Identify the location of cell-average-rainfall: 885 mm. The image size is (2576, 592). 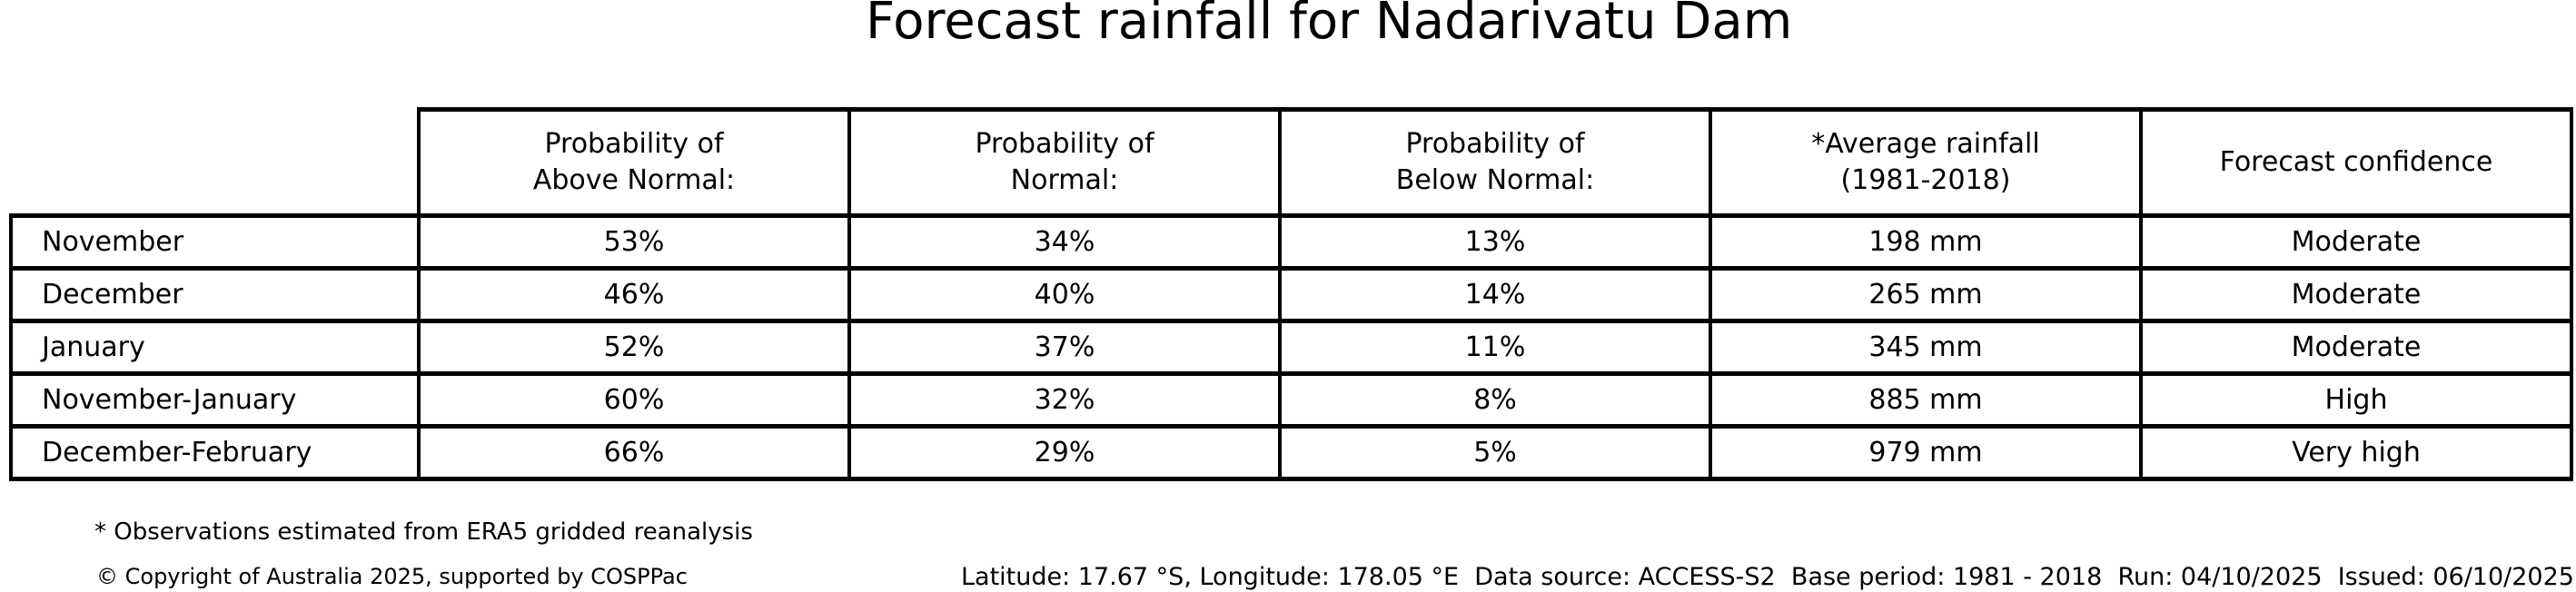
(1926, 400).